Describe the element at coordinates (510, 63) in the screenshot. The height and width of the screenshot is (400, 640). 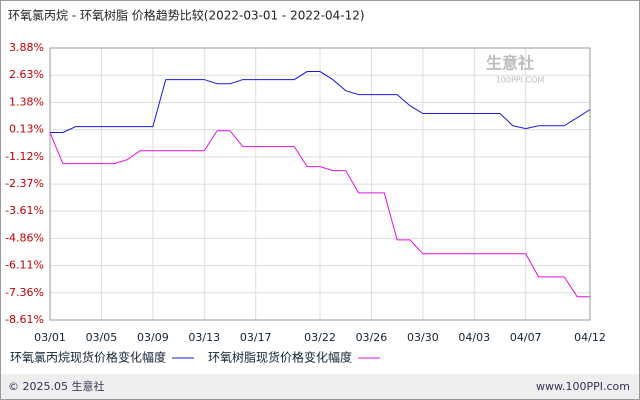
I see `watermark: 生意社` at that location.